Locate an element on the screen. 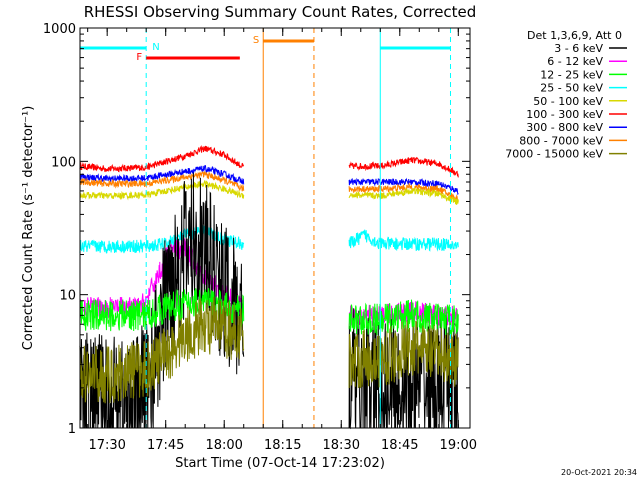 Image resolution: width=640 pixels, height=480 pixels. legend-header: Det 1,3,6,9, Att 0 is located at coordinates (574, 35).